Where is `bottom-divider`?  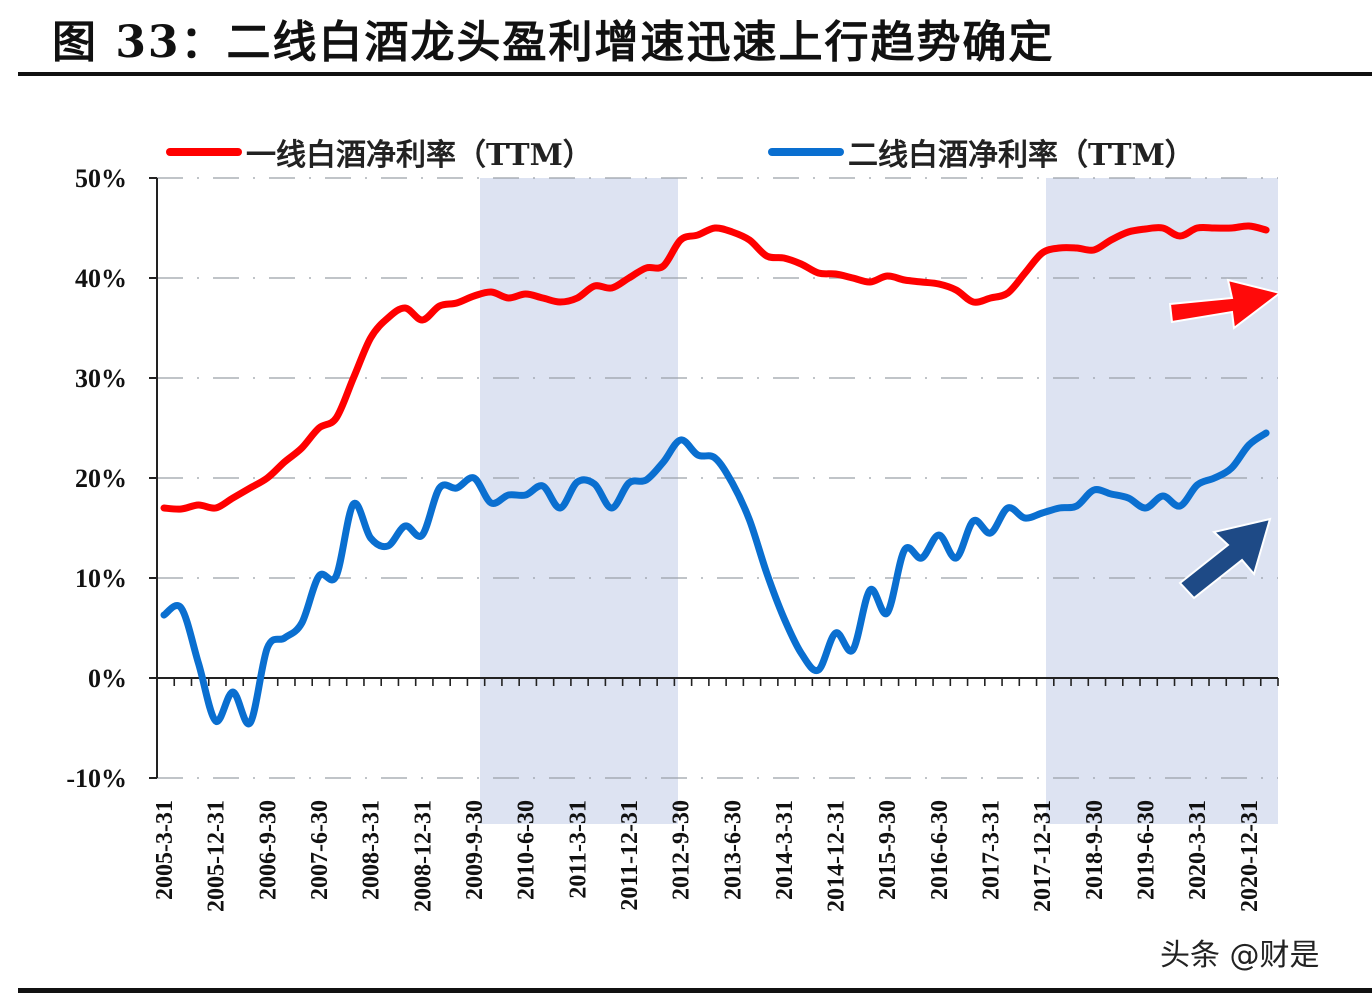 bottom-divider is located at coordinates (695, 990).